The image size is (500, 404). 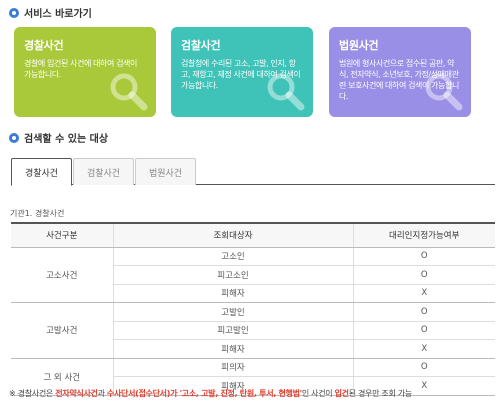 I want to click on note-mark: ※, so click(x=12, y=393).